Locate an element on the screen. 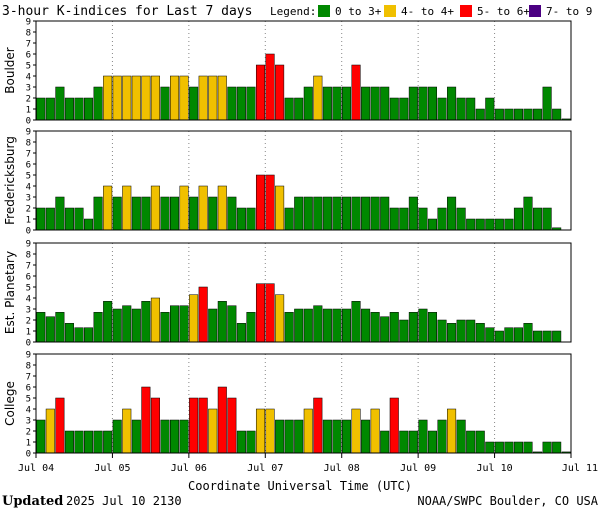 This screenshot has width=600, height=510. x-tick-label: Jul 04 is located at coordinates (36, 468).